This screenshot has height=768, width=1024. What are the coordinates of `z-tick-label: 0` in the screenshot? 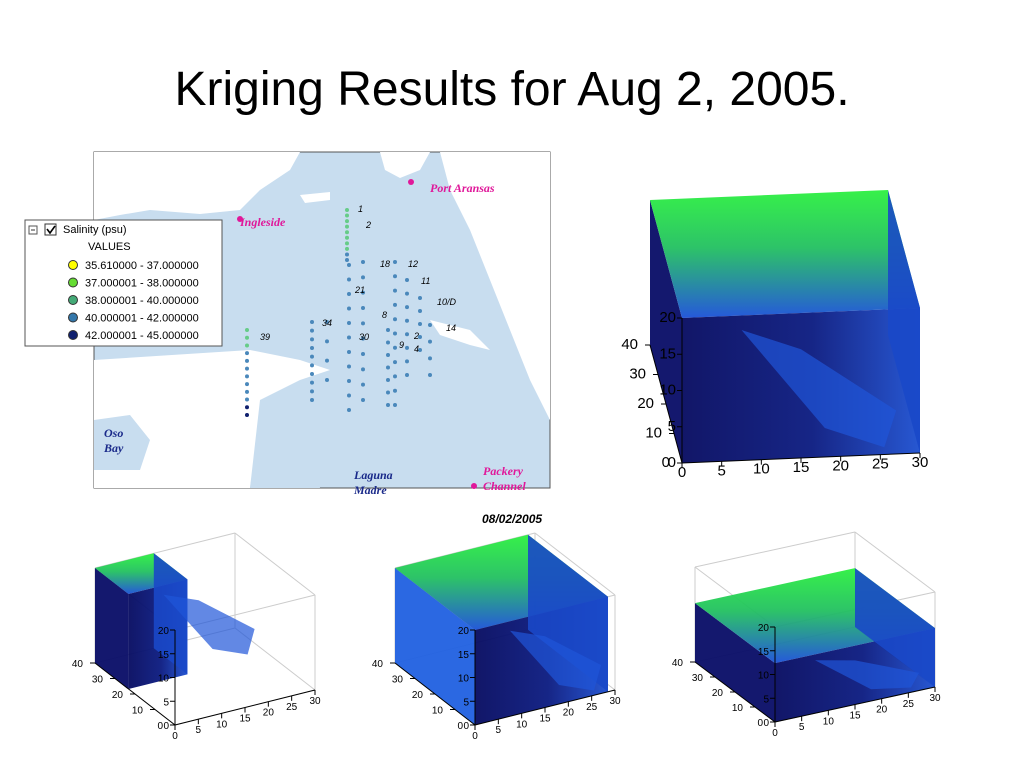 It's located at (766, 723).